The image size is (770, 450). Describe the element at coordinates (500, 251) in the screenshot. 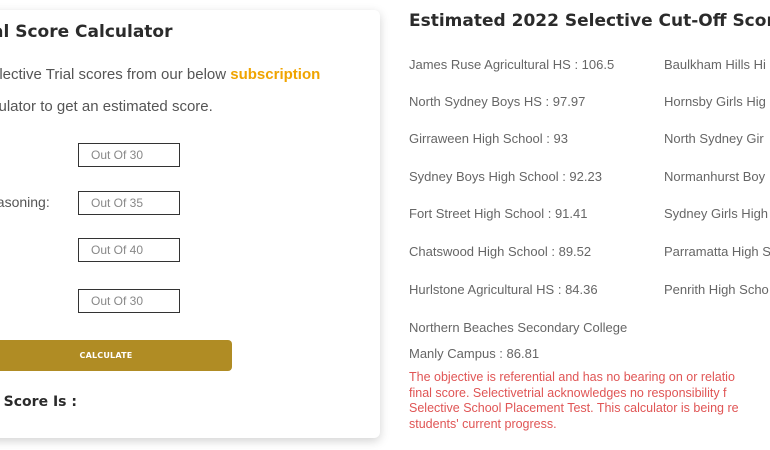

I see `school-item: Chatswood High School : 89.52` at that location.